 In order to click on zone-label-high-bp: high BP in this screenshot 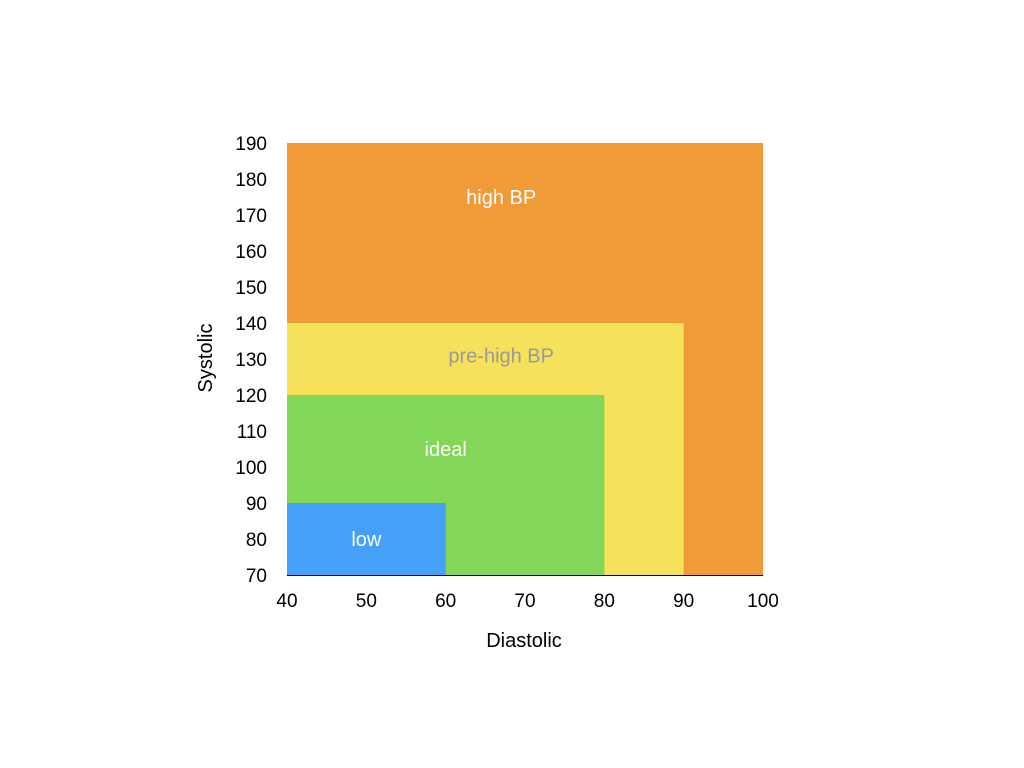, I will do `click(501, 198)`.